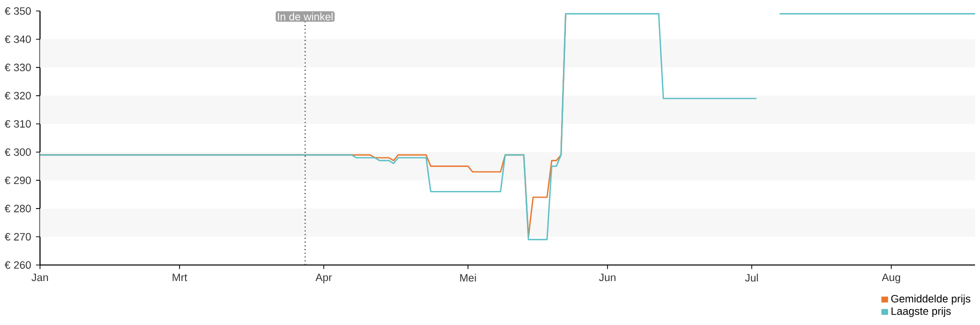  I want to click on y-tick-label: € 300, so click(17, 152).